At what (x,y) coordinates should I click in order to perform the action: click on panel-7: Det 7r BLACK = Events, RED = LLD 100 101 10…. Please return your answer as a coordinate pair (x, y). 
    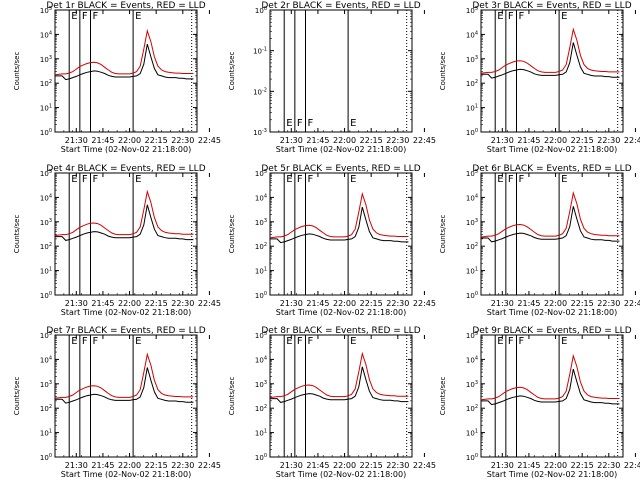
    Looking at the image, I should click on (117, 402).